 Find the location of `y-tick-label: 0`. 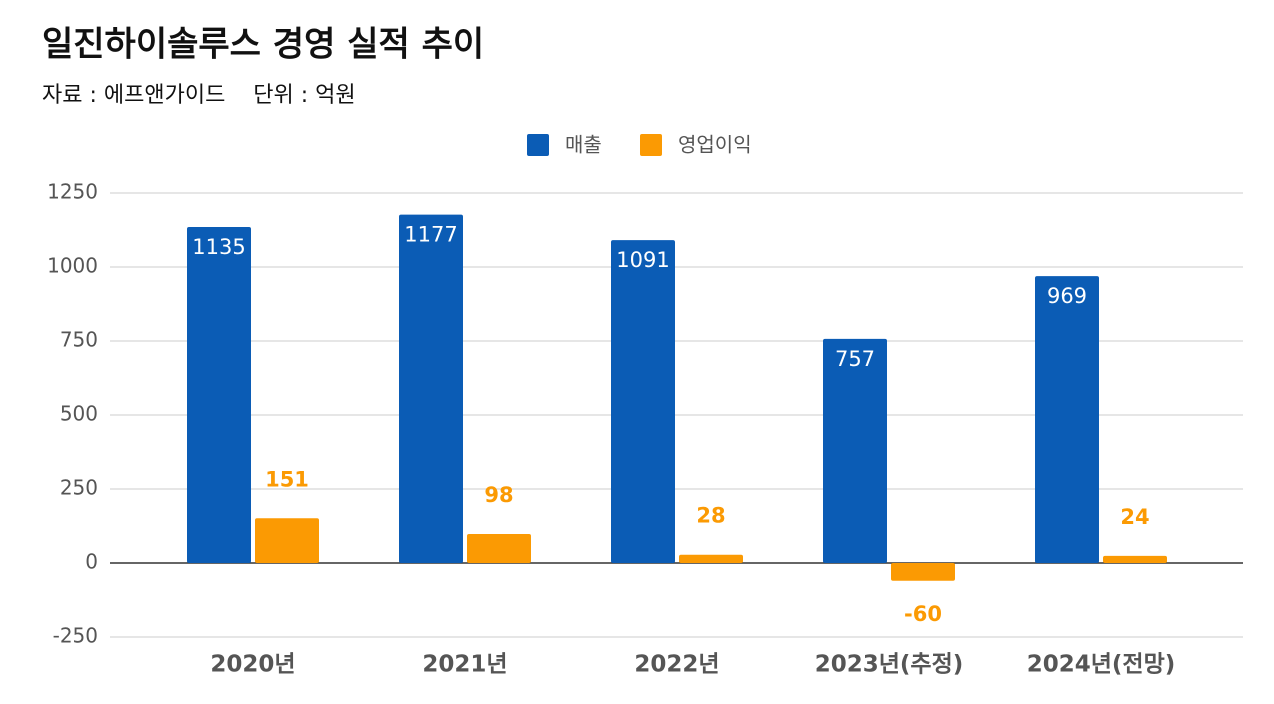

y-tick-label: 0 is located at coordinates (91, 562).